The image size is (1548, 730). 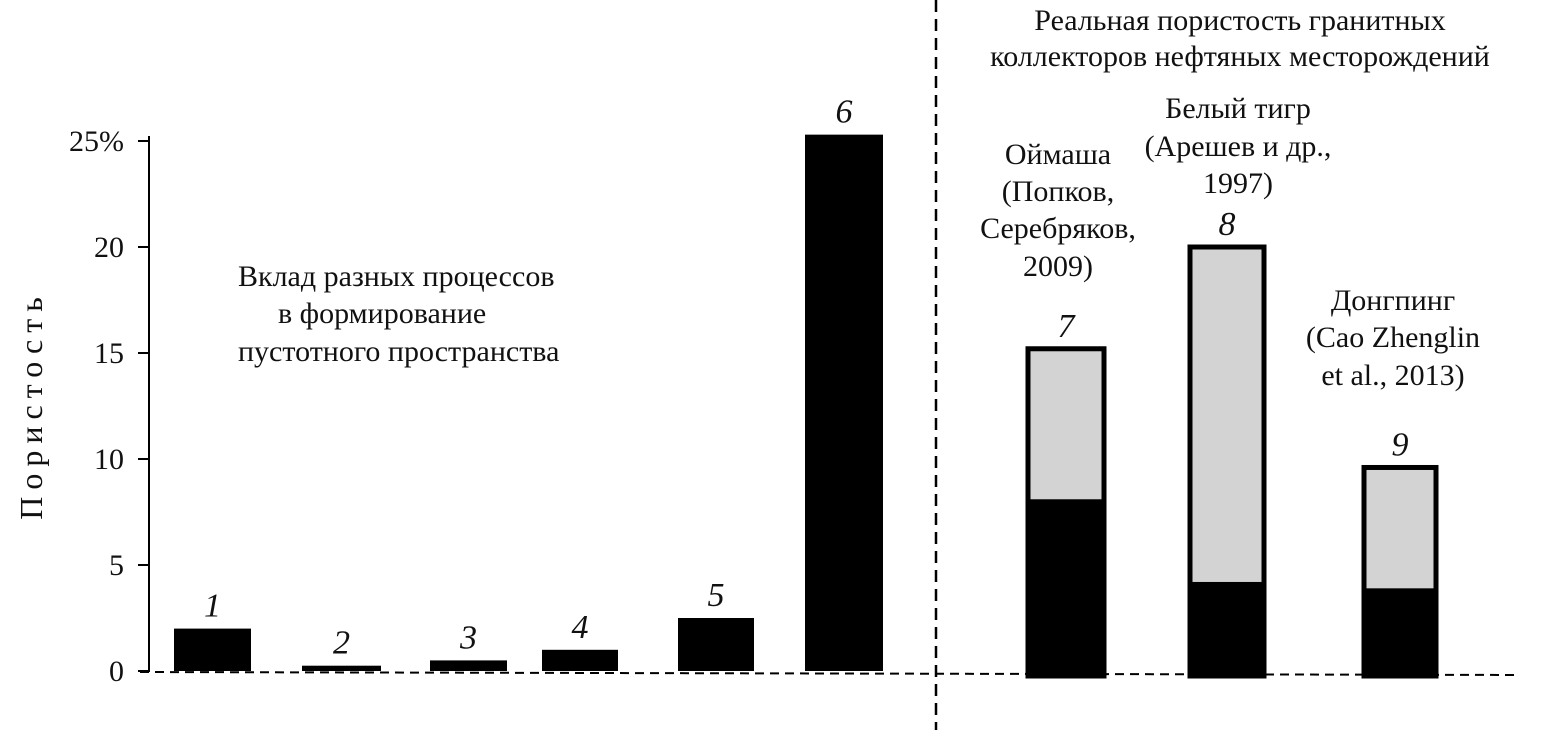 What do you see at coordinates (396, 276) in the screenshot?
I see `left-panel-caption-line: Вклад разных процессов` at bounding box center [396, 276].